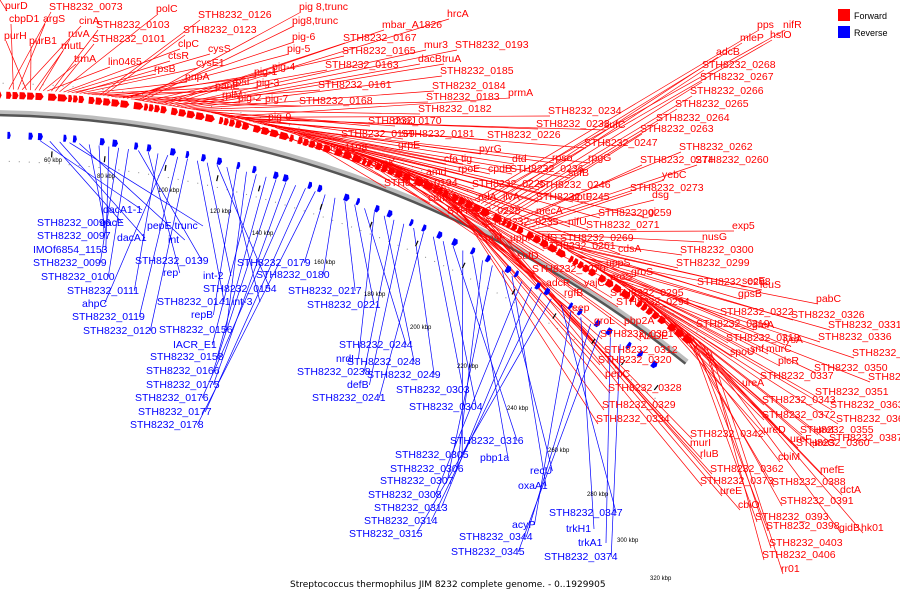  I want to click on legend-reverse-swatch, so click(844, 32).